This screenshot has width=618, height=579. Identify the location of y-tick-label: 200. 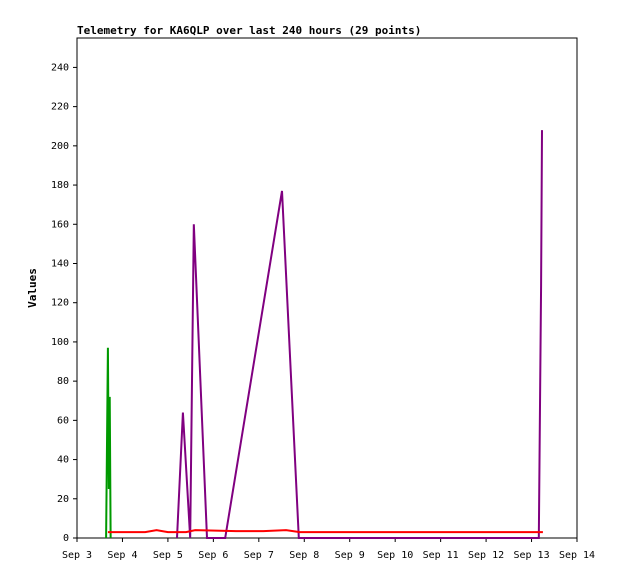
(60, 146).